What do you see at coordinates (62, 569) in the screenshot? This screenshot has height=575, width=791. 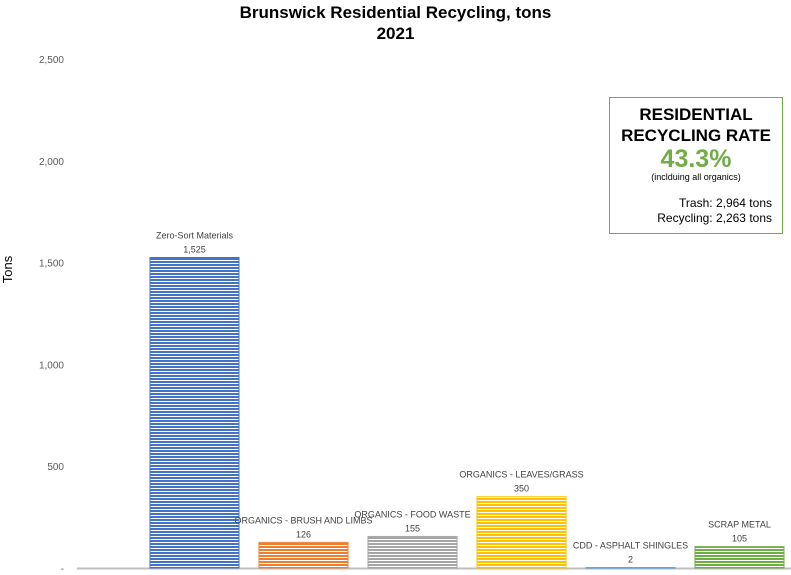 I see `y-tick-label: -` at bounding box center [62, 569].